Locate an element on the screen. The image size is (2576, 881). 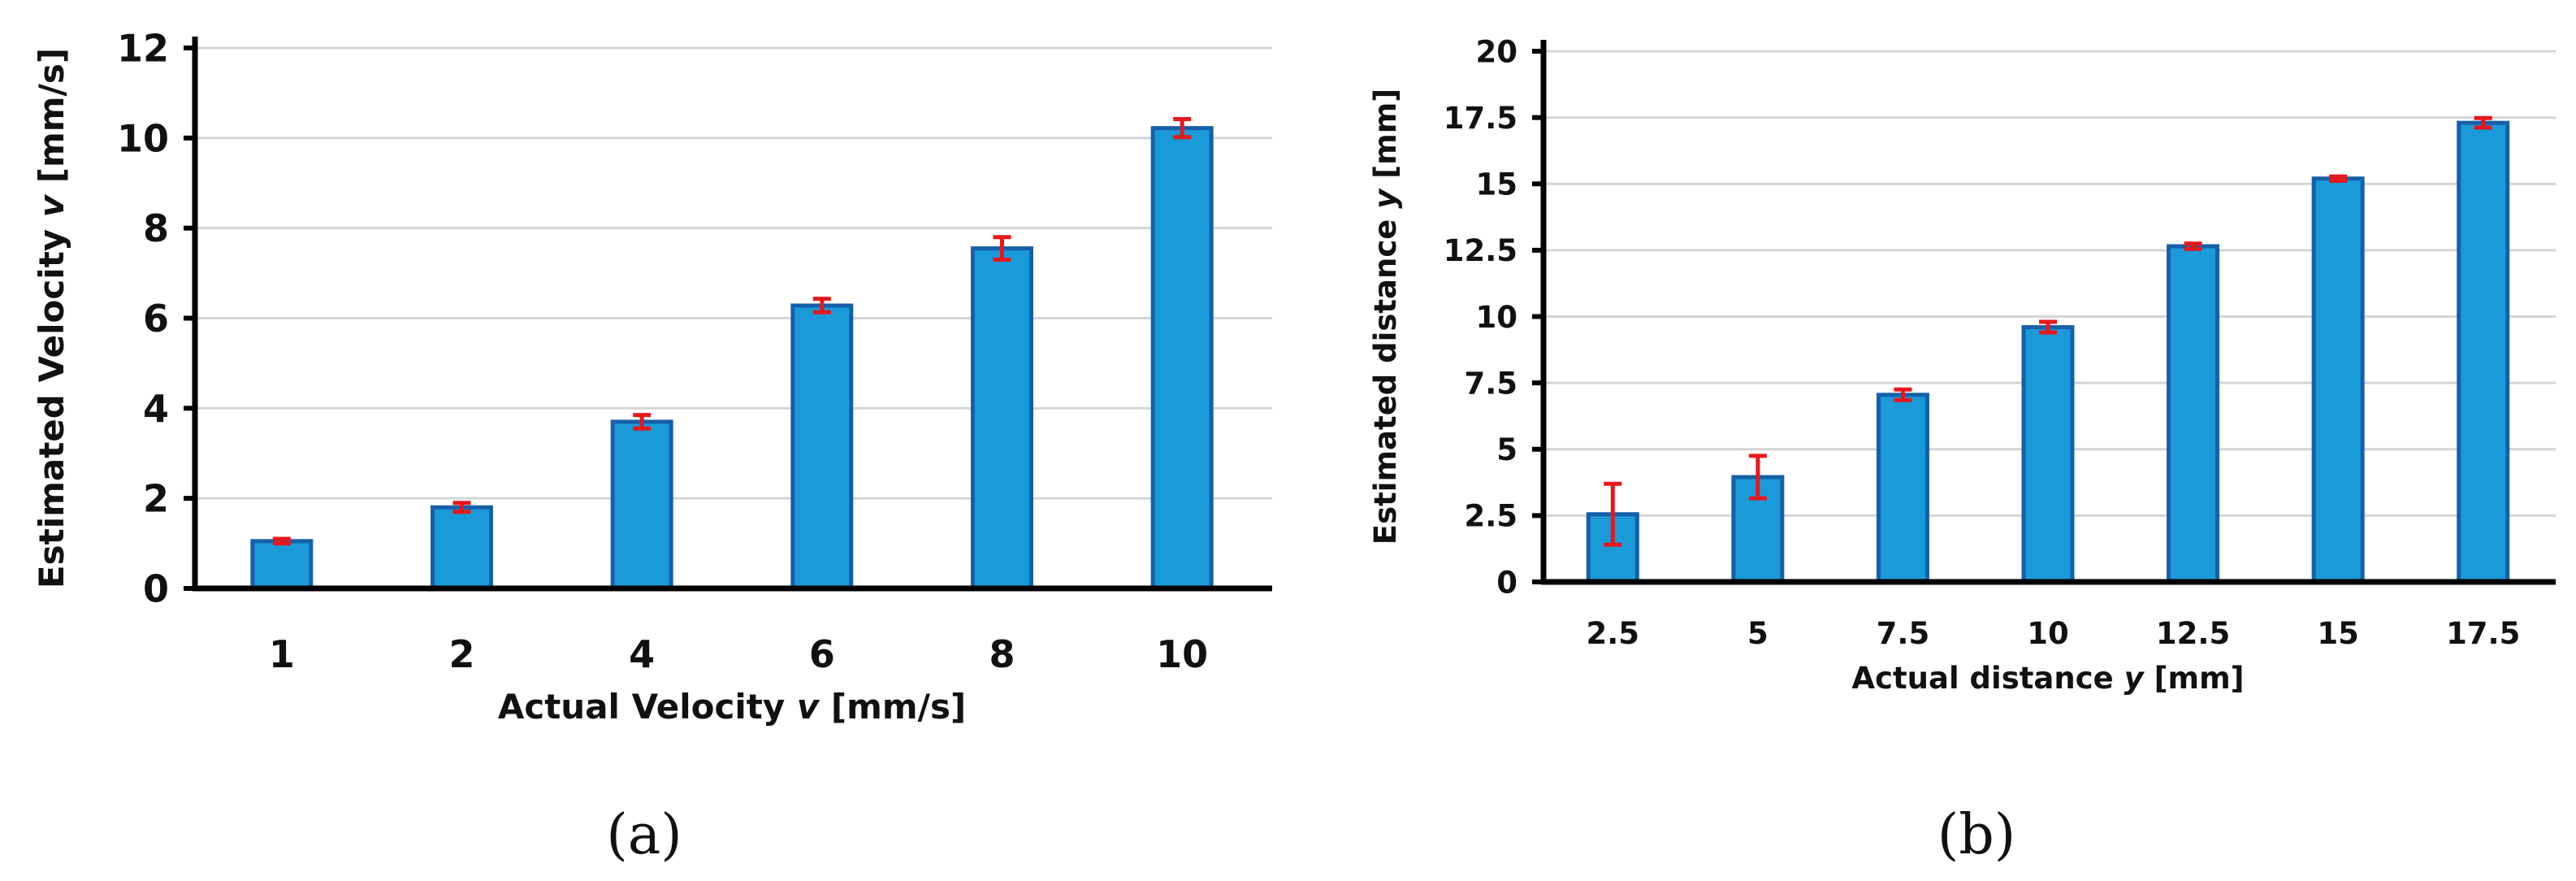
y-tick-label: 15 is located at coordinates (1497, 185).